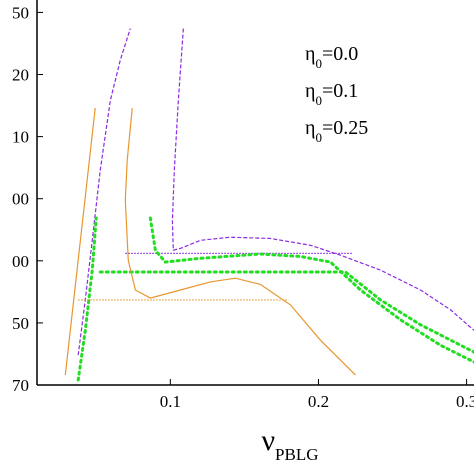  Describe the element at coordinates (345, 128) in the screenshot. I see `text-part: =0.25` at that location.